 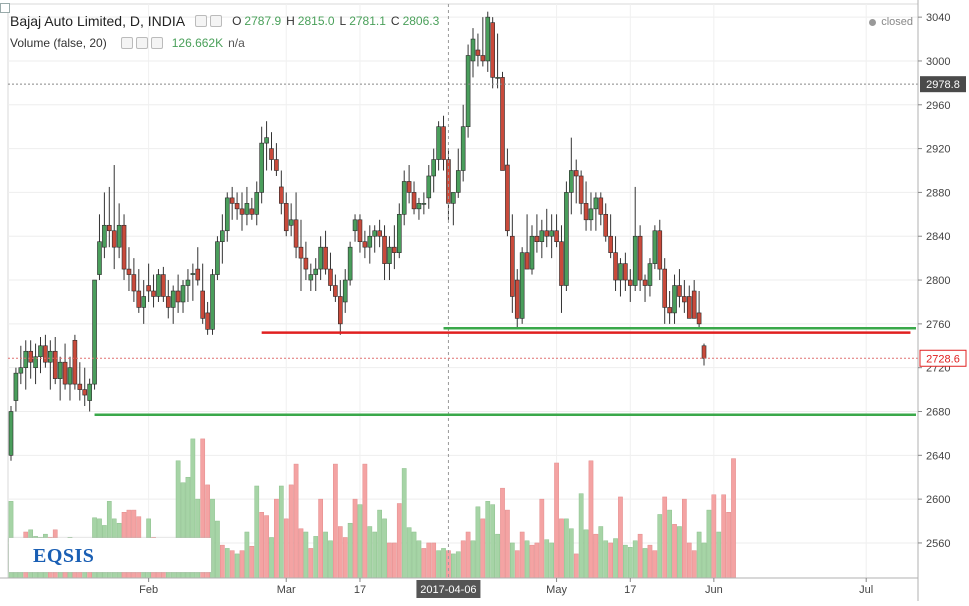 What do you see at coordinates (197, 43) in the screenshot?
I see `volume-value: 126.662K` at bounding box center [197, 43].